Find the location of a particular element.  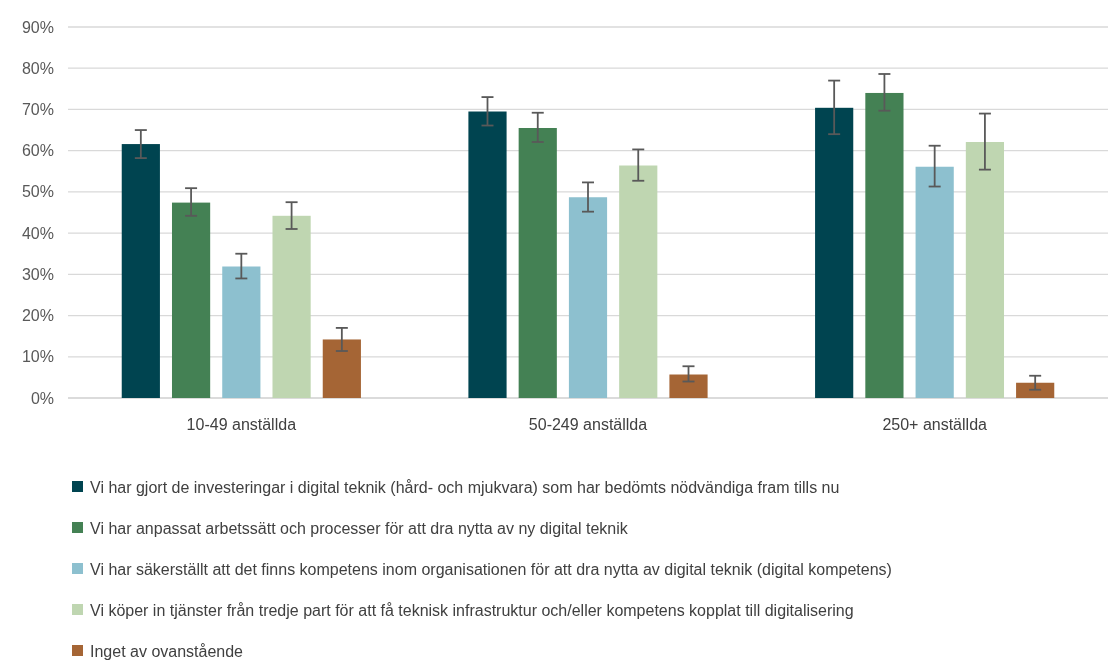

legend-label: Inget av ovanstående is located at coordinates (167, 651).